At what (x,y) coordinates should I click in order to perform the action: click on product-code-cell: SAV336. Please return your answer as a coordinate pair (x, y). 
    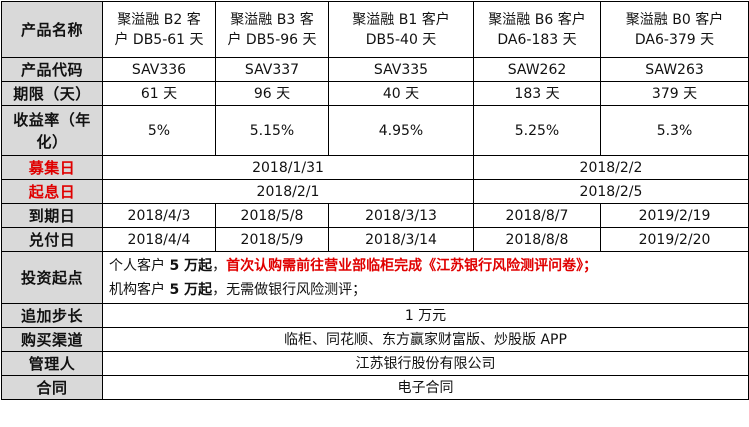
    Looking at the image, I should click on (159, 69).